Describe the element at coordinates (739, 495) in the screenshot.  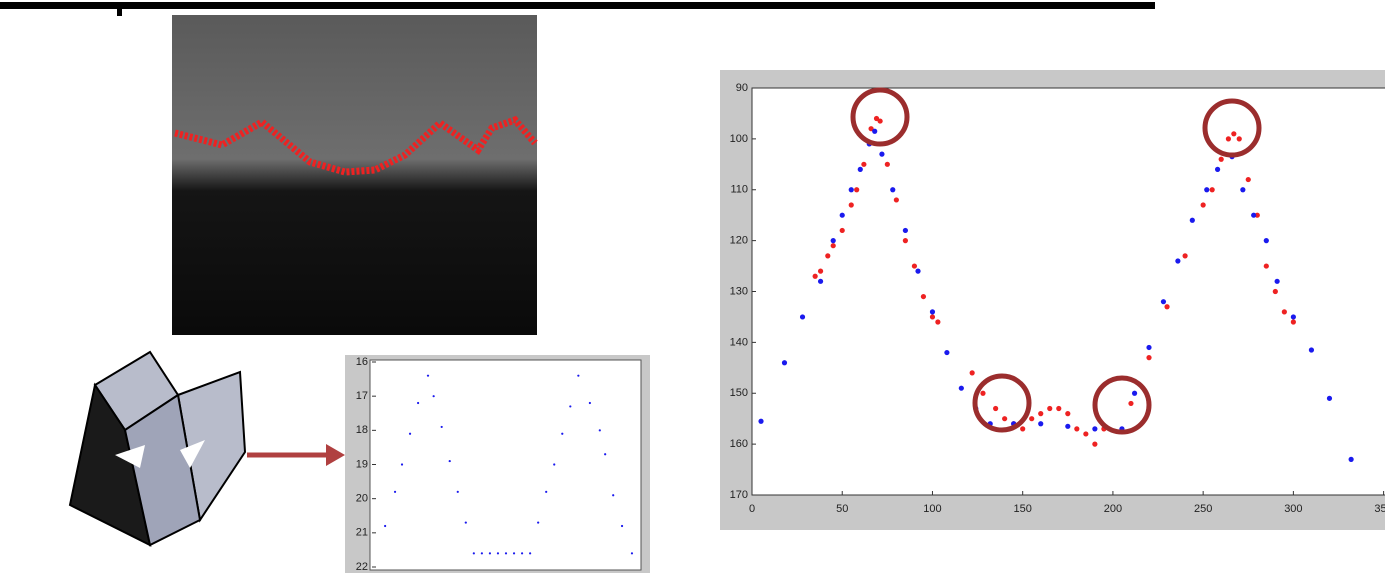
I see `y-tick-label: 170` at that location.